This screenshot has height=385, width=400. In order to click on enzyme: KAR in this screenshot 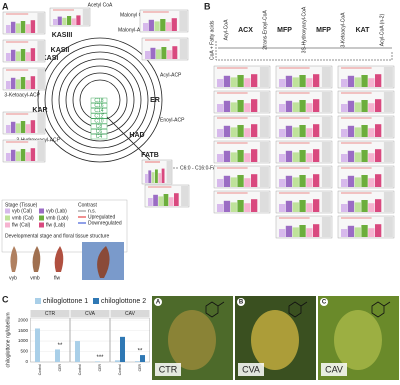, I will do `click(39, 110)`.